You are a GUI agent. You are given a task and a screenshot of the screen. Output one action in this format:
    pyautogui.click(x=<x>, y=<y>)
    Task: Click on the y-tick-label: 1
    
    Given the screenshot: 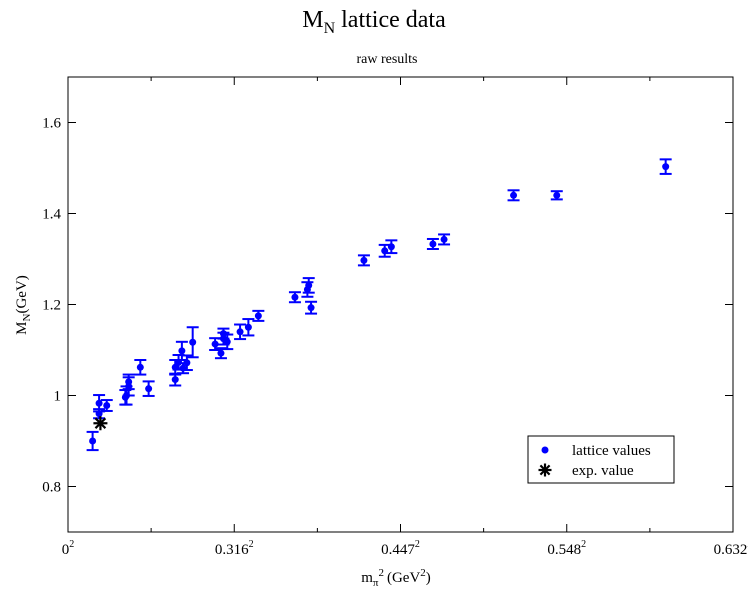 What is the action you would take?
    pyautogui.click(x=58, y=397)
    